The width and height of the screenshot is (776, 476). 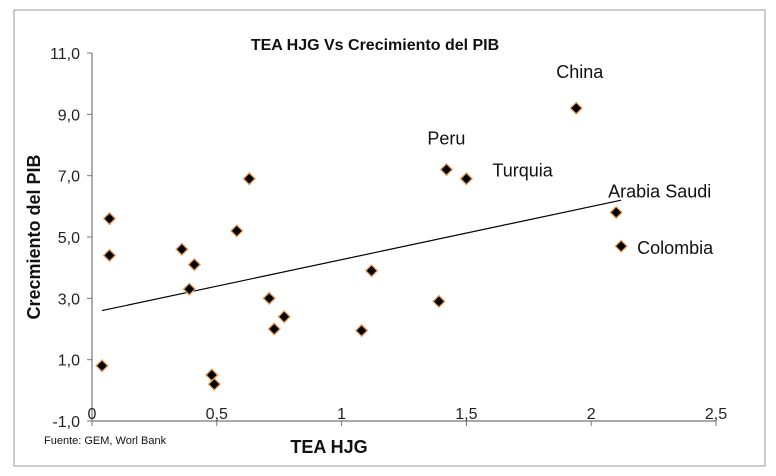 What do you see at coordinates (69, 299) in the screenshot?
I see `y-tick-label: 3,0` at bounding box center [69, 299].